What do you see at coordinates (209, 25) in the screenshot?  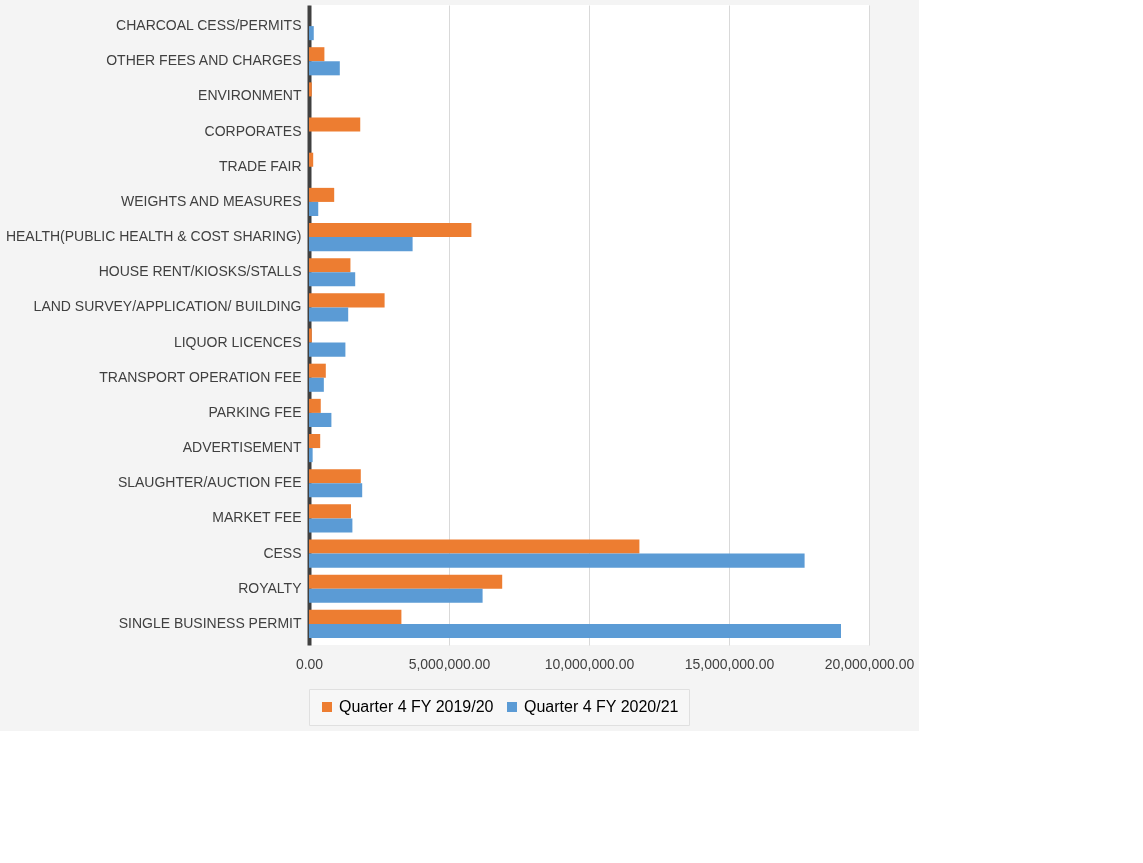 I see `y-tick-label: CHARCOAL CESS/PERMITS` at bounding box center [209, 25].